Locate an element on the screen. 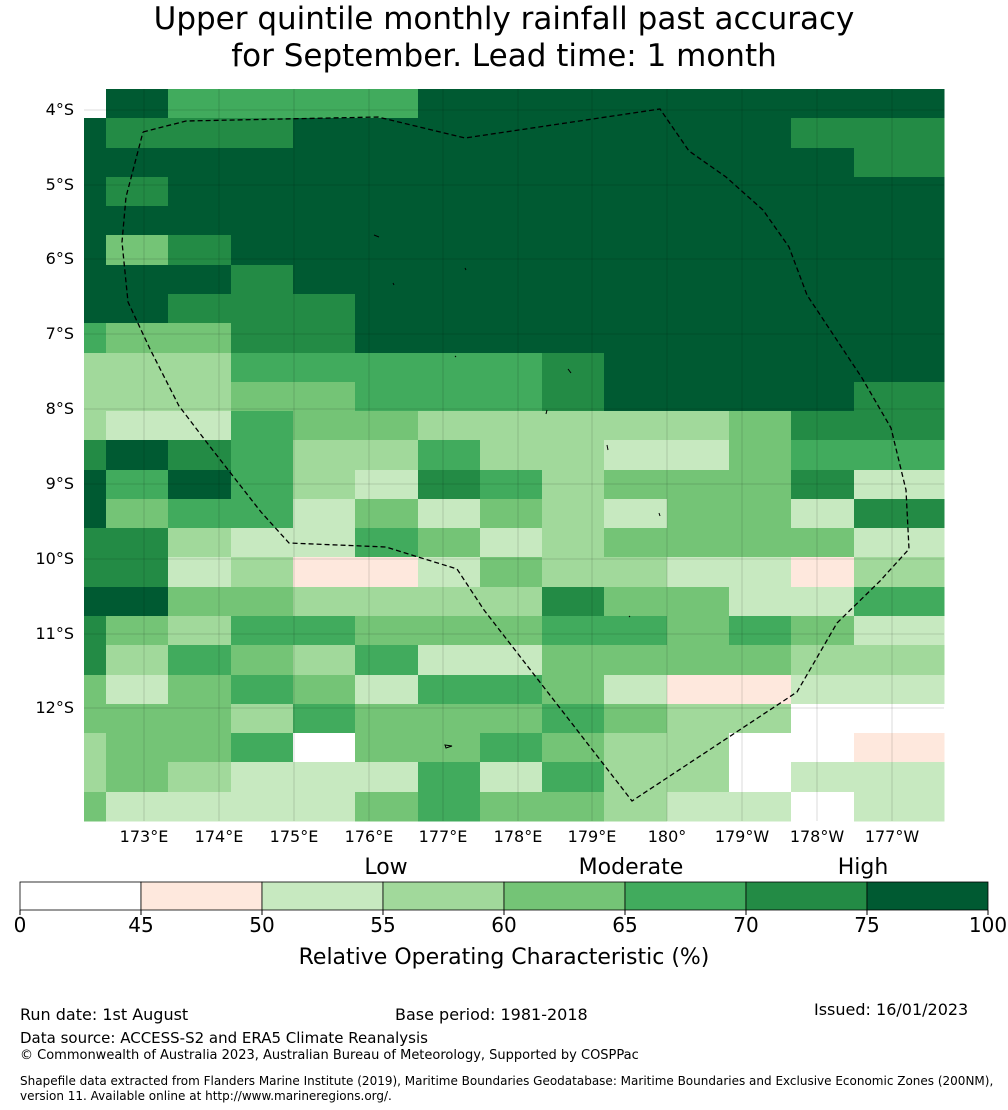  colorbar-tick-label: 60 is located at coordinates (504, 925).